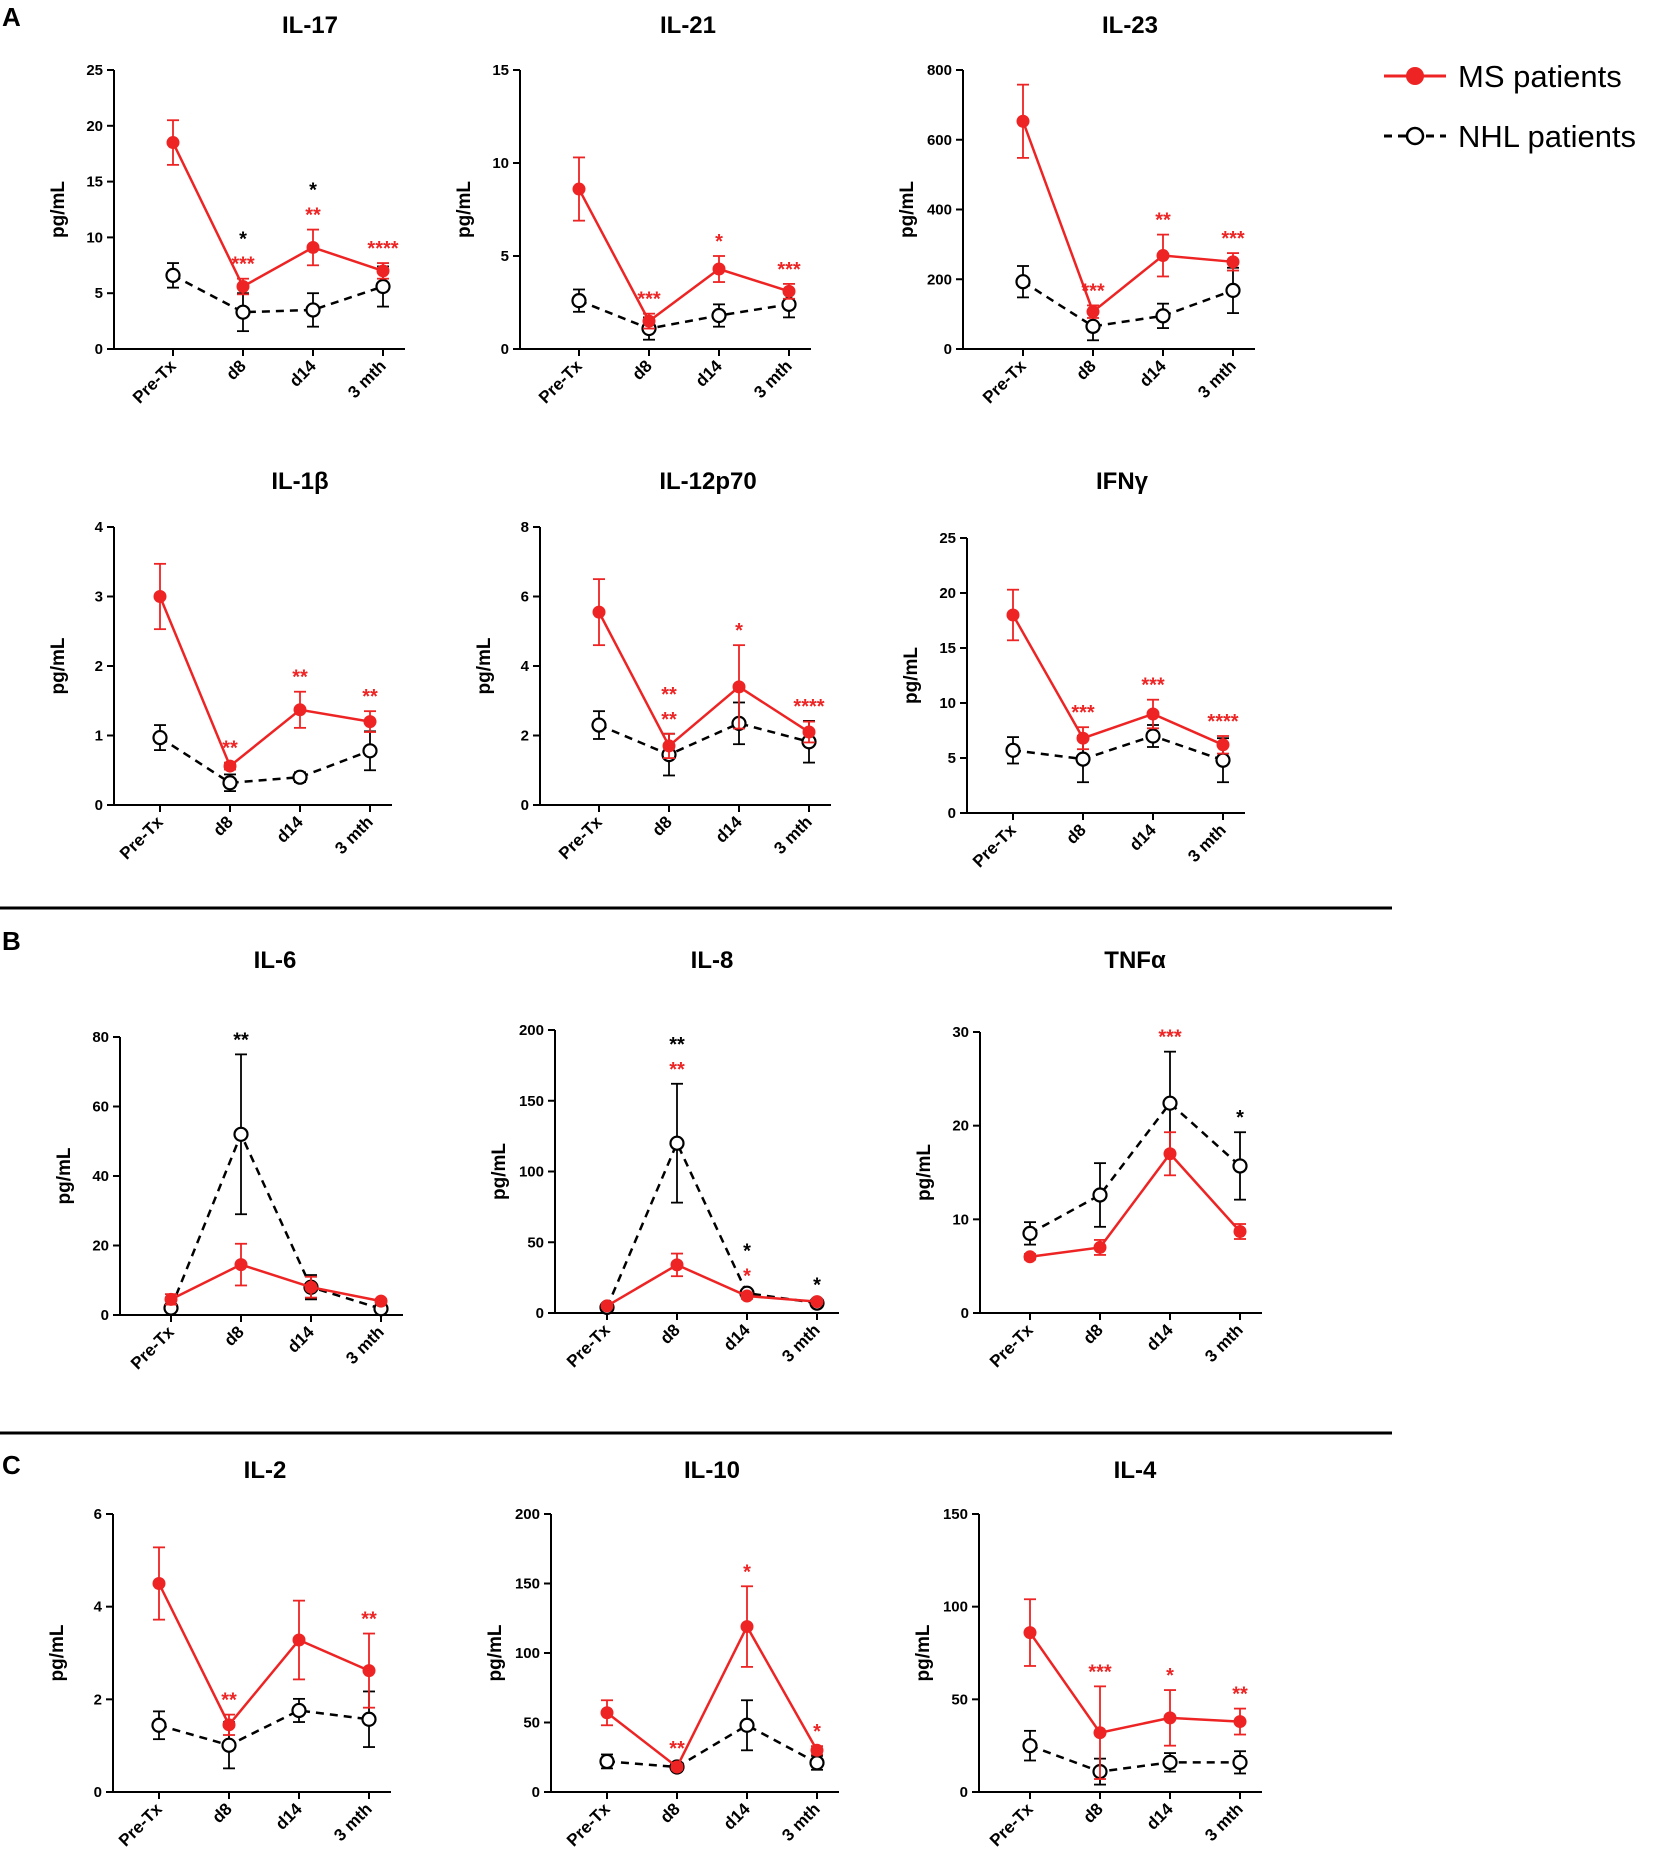 This screenshot has width=1662, height=1871. I want to click on chart-title: IL-6, so click(275, 960).